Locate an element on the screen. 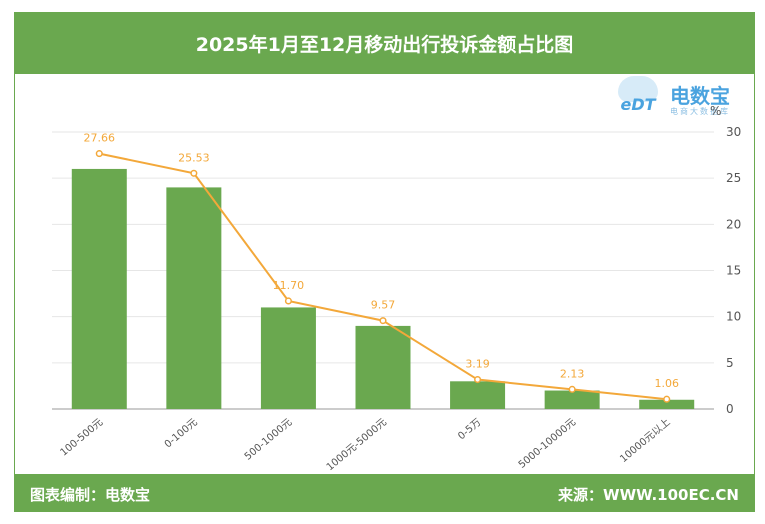 This screenshot has height=524, width=765. chart-title-bar: 2025年1月至12月移动出行投诉金额占比图 is located at coordinates (384, 43).